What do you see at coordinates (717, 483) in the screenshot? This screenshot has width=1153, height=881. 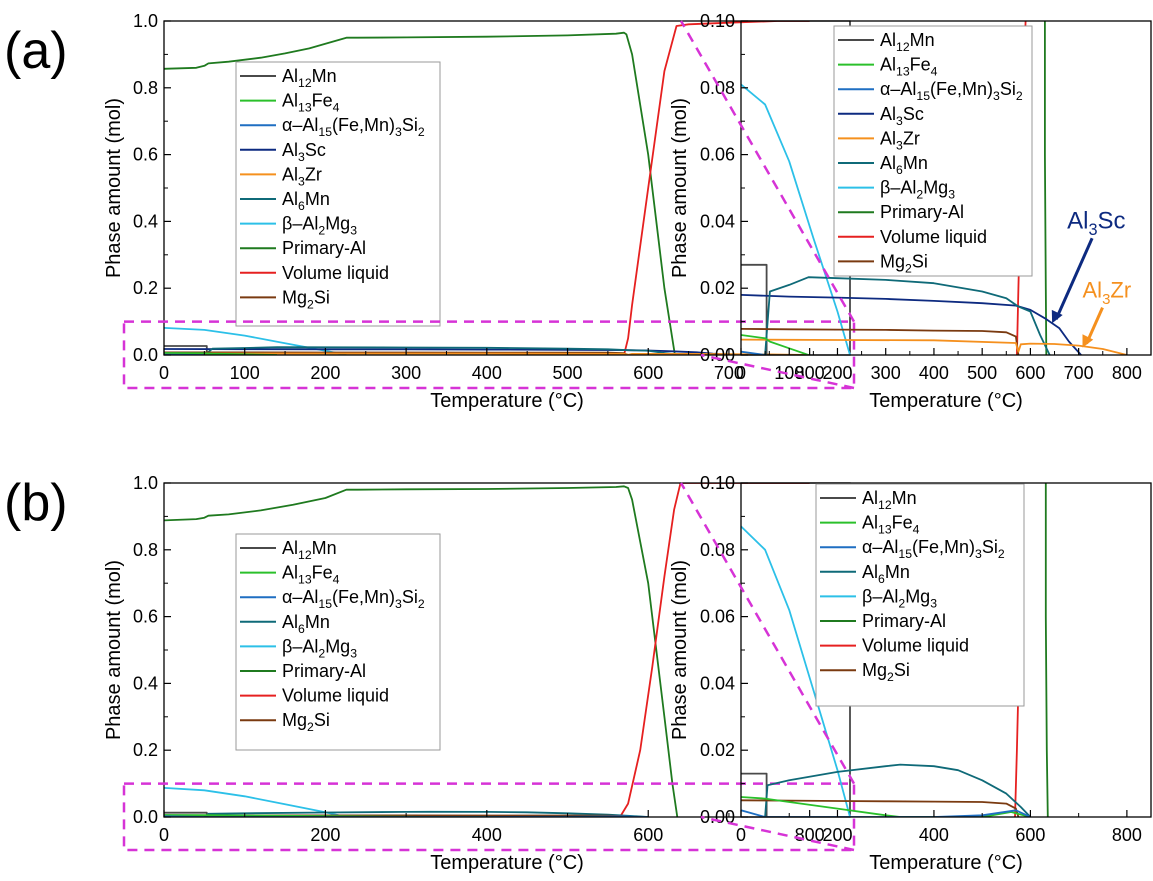 I see `y-tick-label: 0.10` at bounding box center [717, 483].